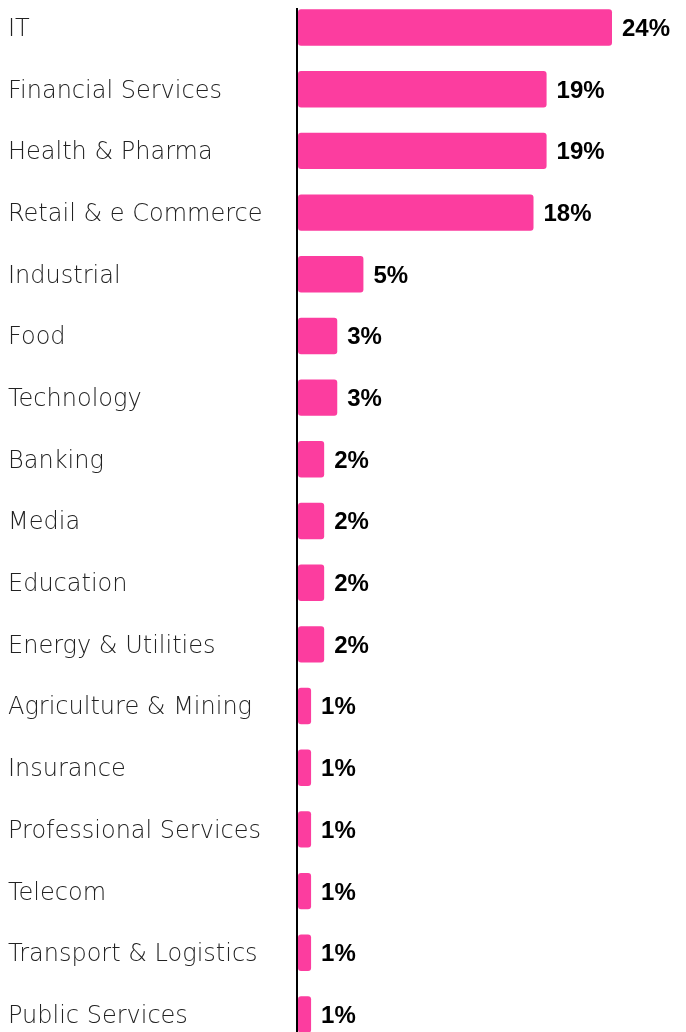  I want to click on y-tick-label: Financial Services, so click(115, 89).